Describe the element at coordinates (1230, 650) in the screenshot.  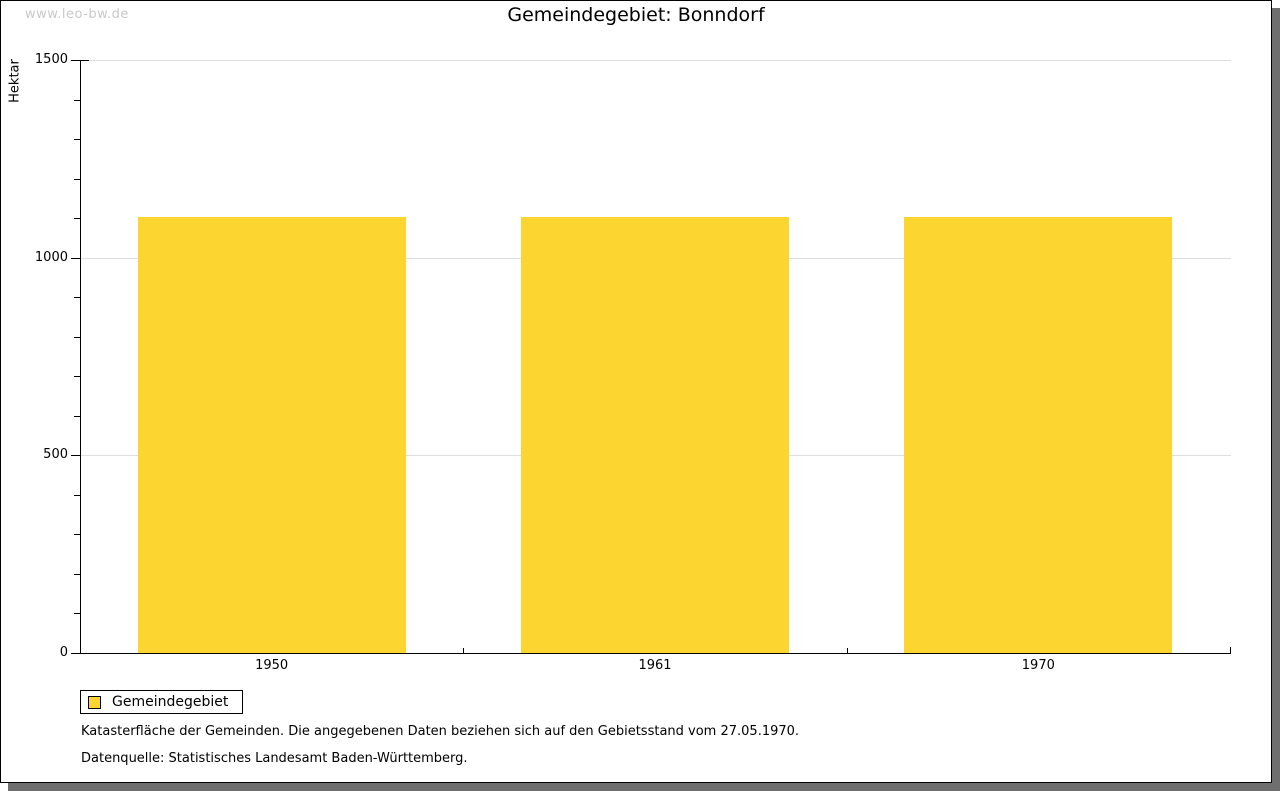
I see `x-axis-end-cap` at that location.